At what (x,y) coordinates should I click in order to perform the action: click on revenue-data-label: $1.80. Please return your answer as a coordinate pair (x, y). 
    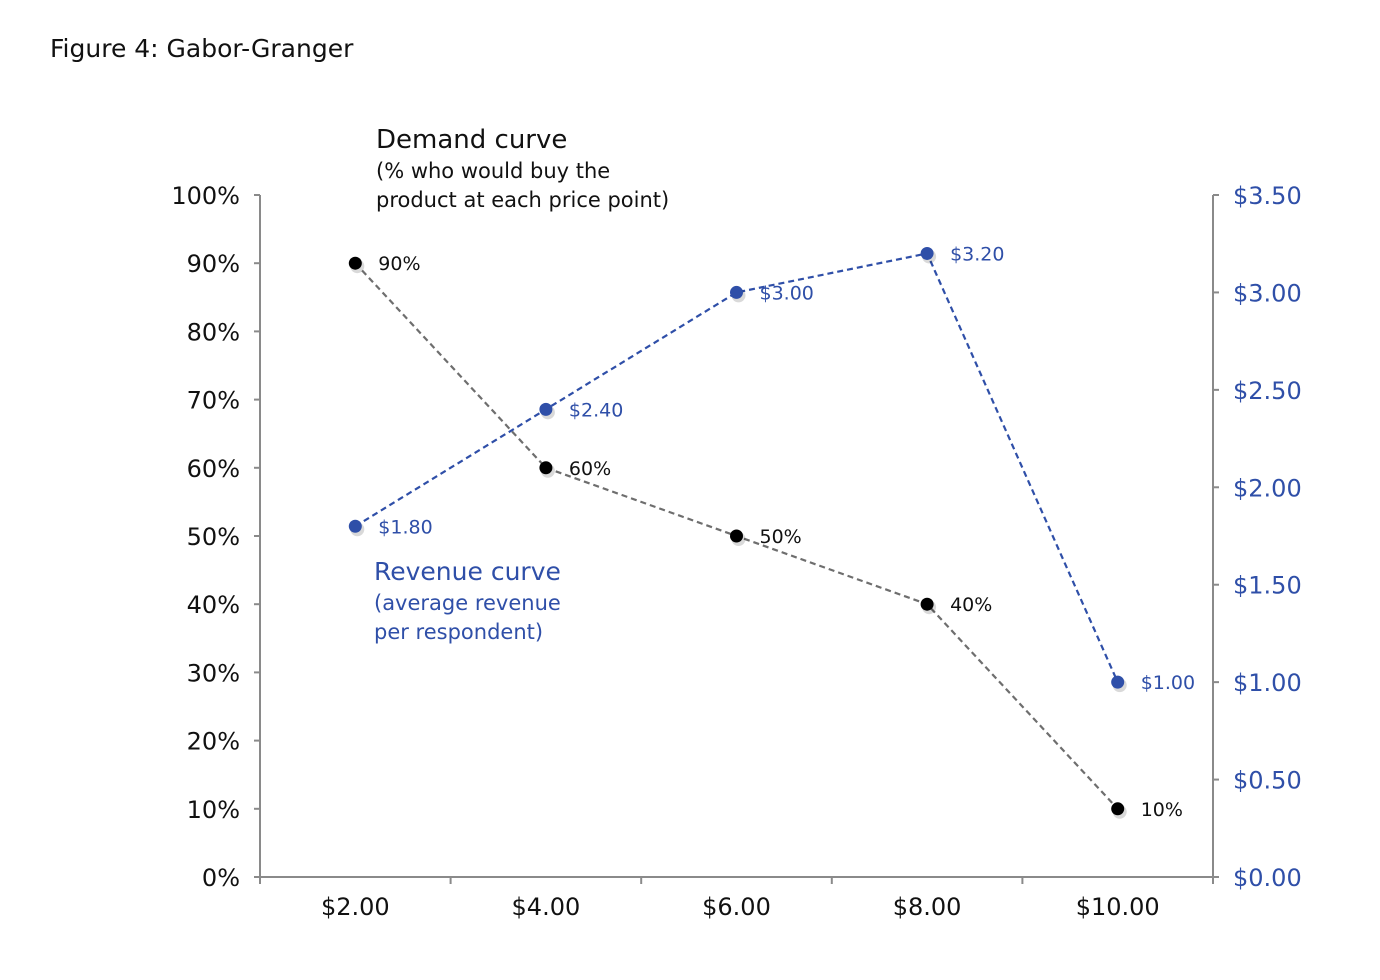
    Looking at the image, I should click on (405, 527).